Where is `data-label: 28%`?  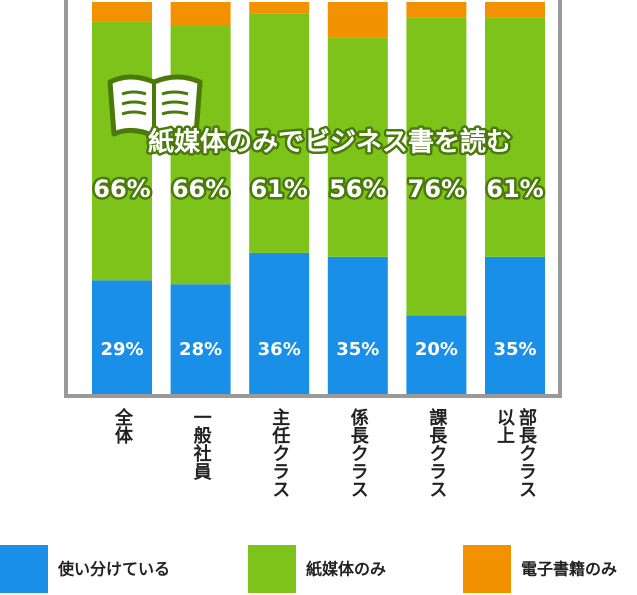
data-label: 28% is located at coordinates (200, 349).